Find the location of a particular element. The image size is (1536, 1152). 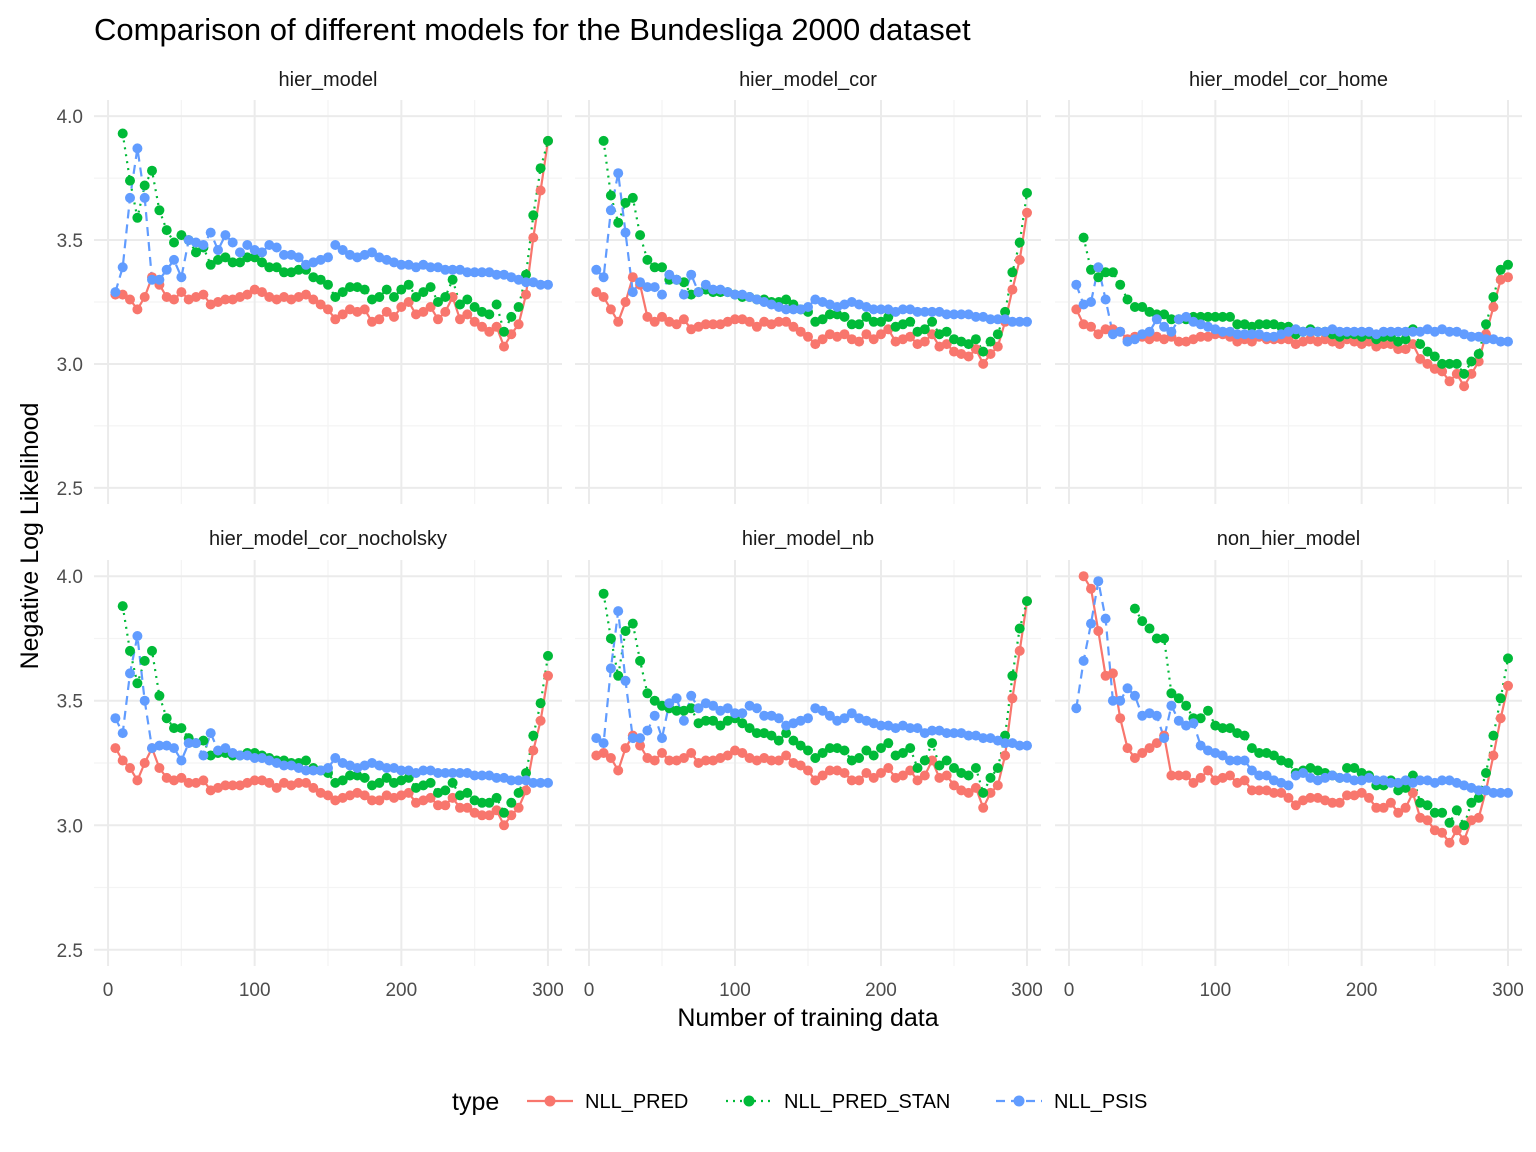

facet-strip-label: hier_model_cor is located at coordinates (808, 80).